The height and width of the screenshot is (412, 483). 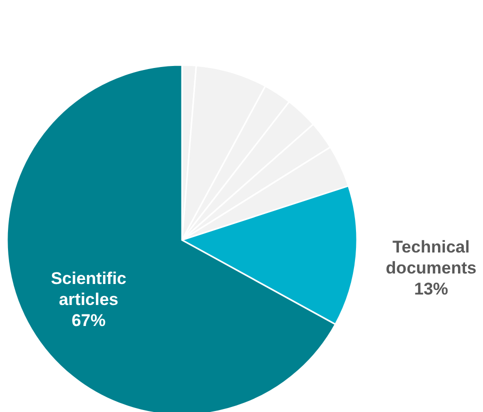 What do you see at coordinates (431, 289) in the screenshot?
I see `data-label: 13%` at bounding box center [431, 289].